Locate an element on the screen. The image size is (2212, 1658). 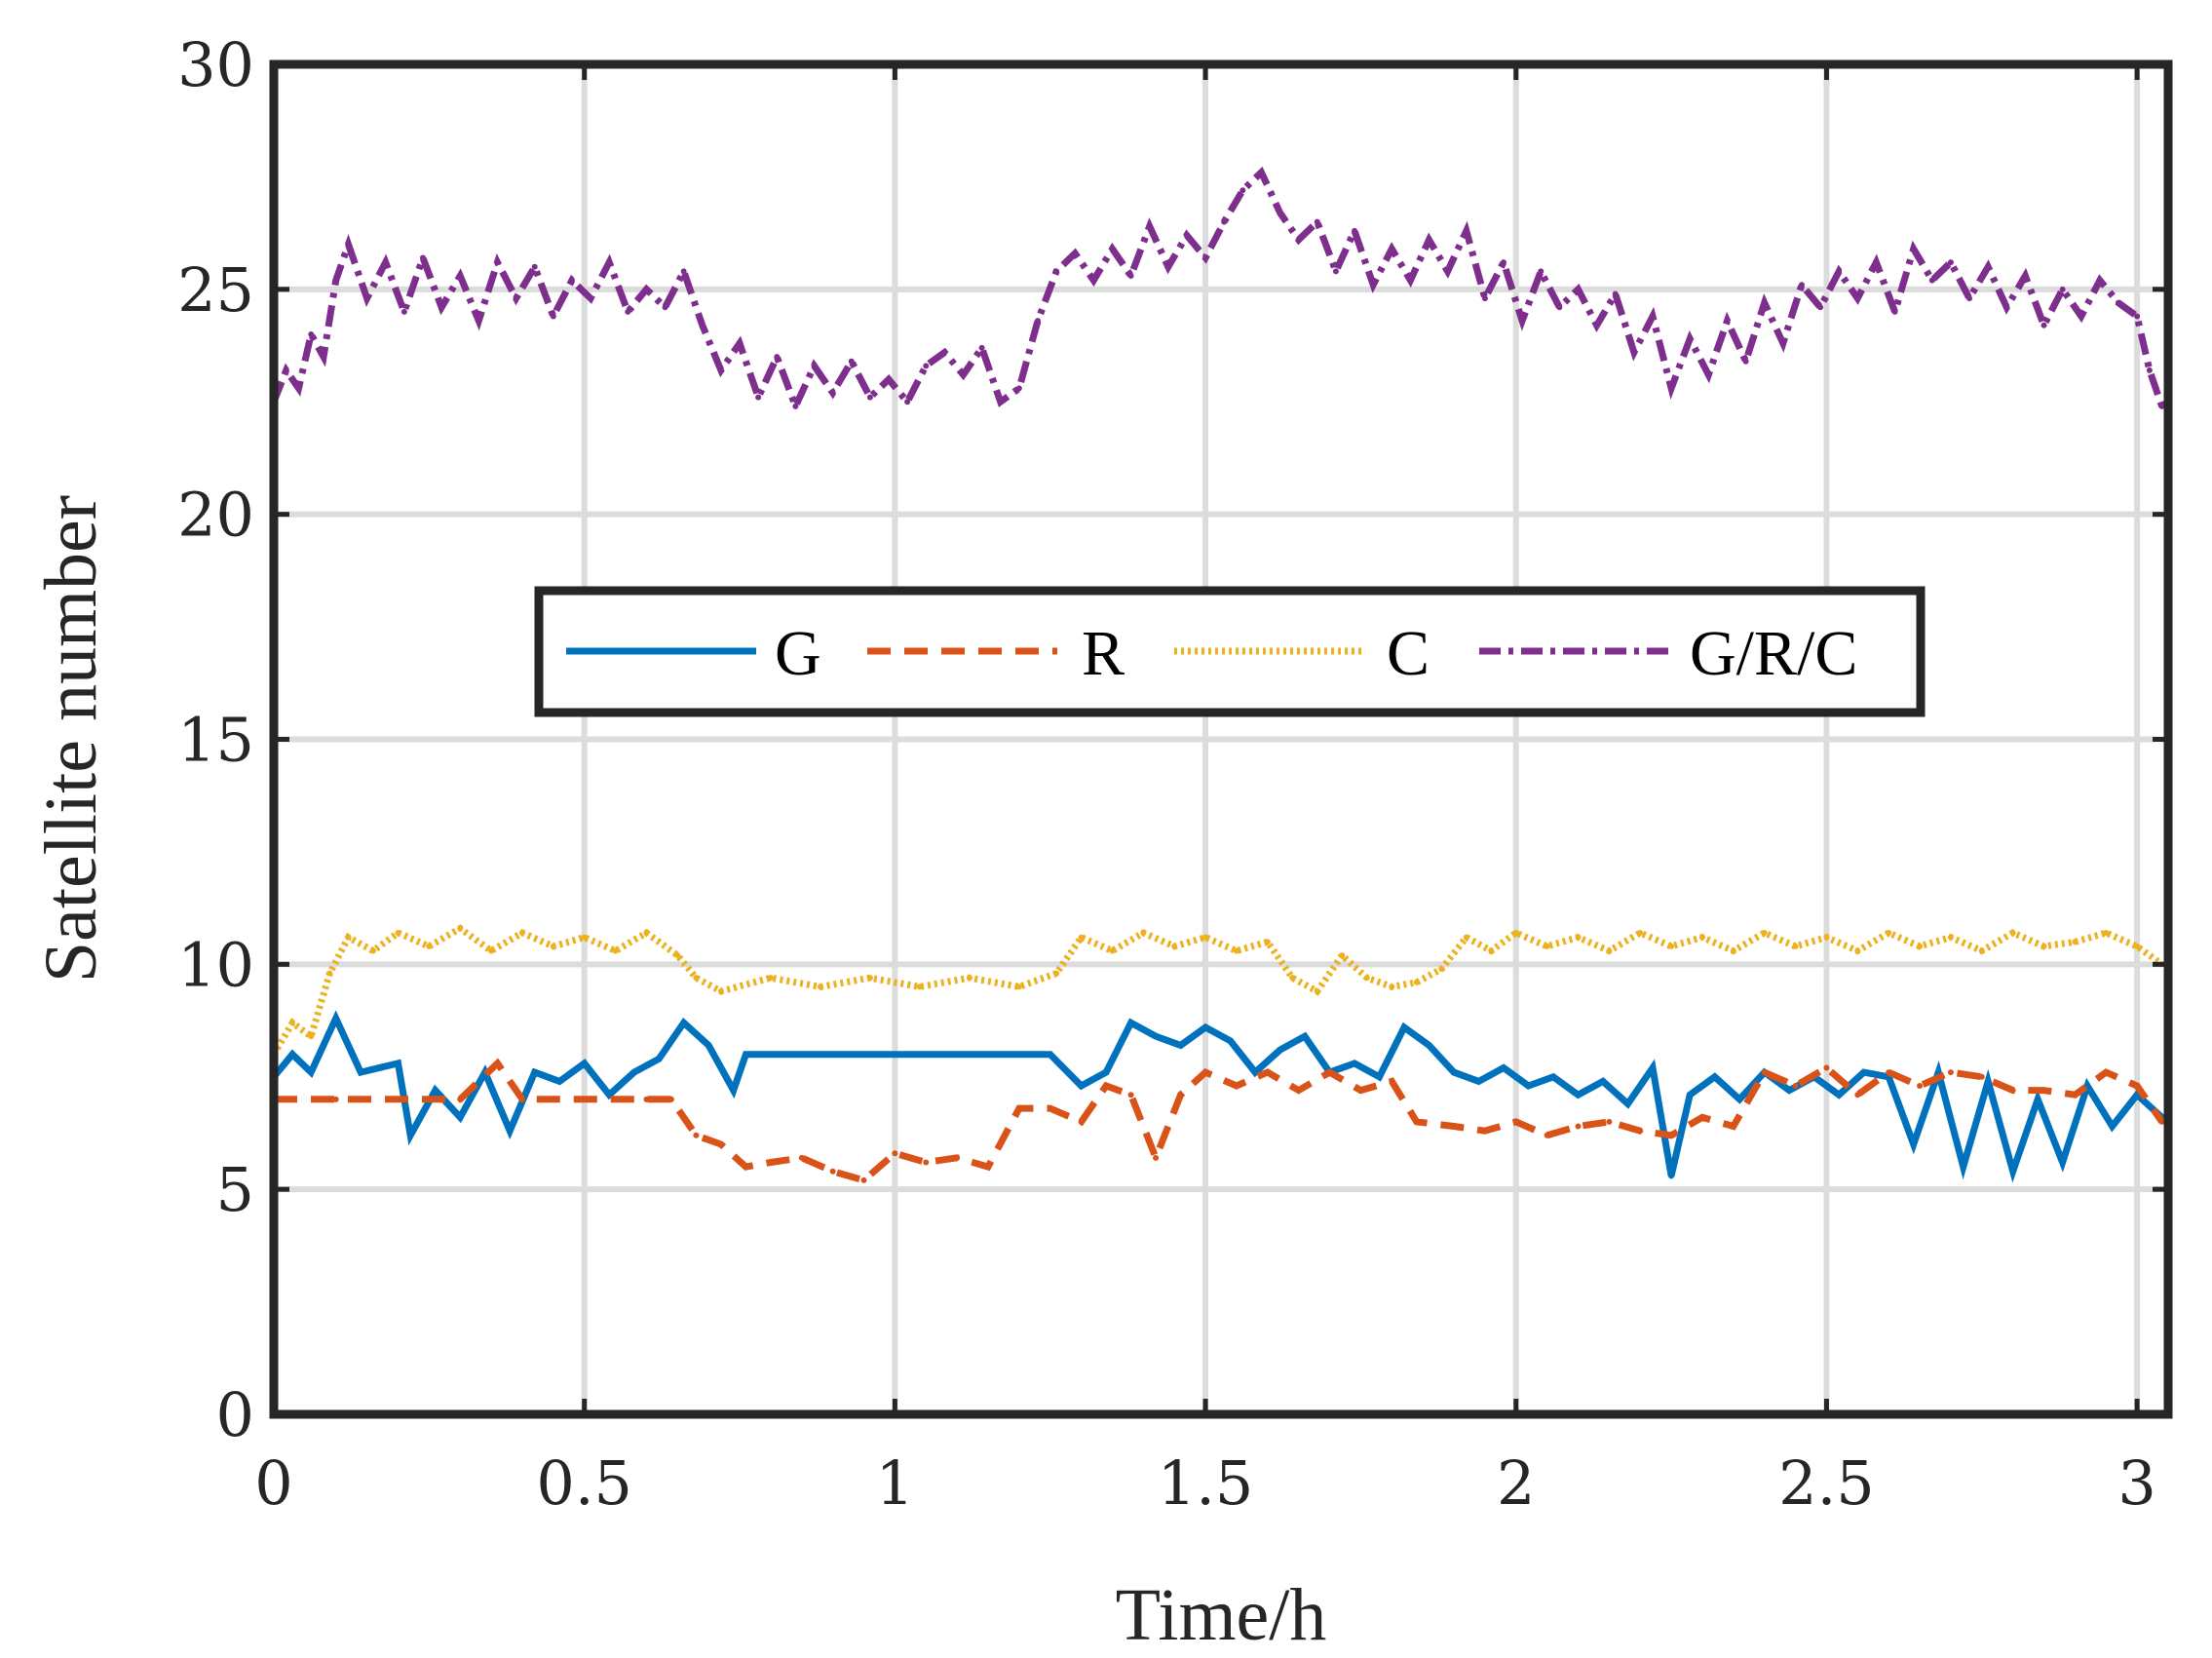
legend-label-r: R is located at coordinates (1104, 654).